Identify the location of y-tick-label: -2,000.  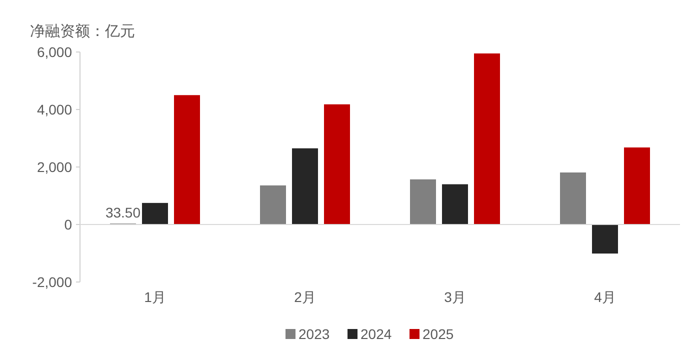
(52, 282).